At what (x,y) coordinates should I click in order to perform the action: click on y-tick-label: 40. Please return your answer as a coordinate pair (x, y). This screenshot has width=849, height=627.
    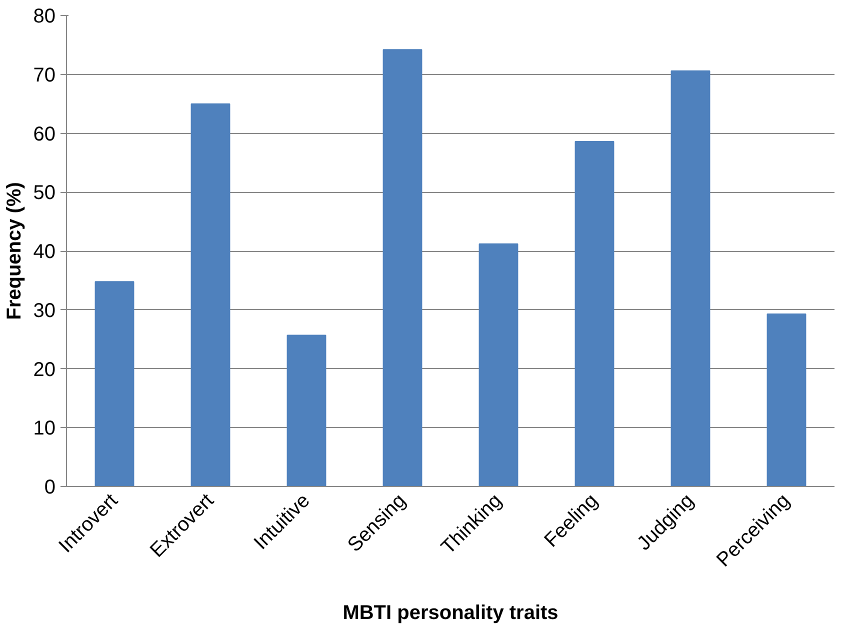
    Looking at the image, I should click on (44, 252).